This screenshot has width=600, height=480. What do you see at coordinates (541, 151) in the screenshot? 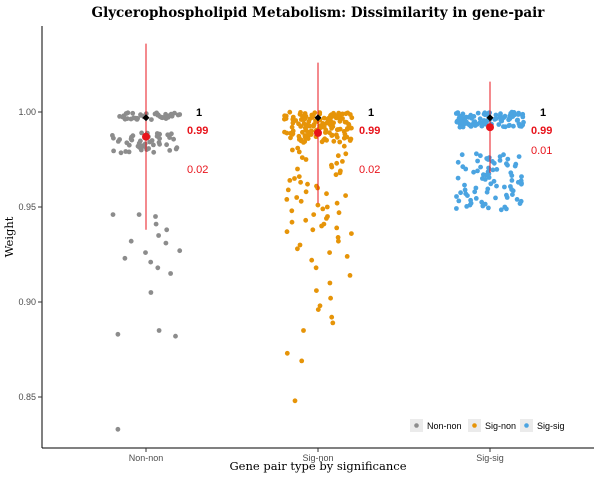
I see `sd-label: 0.01` at bounding box center [541, 151].